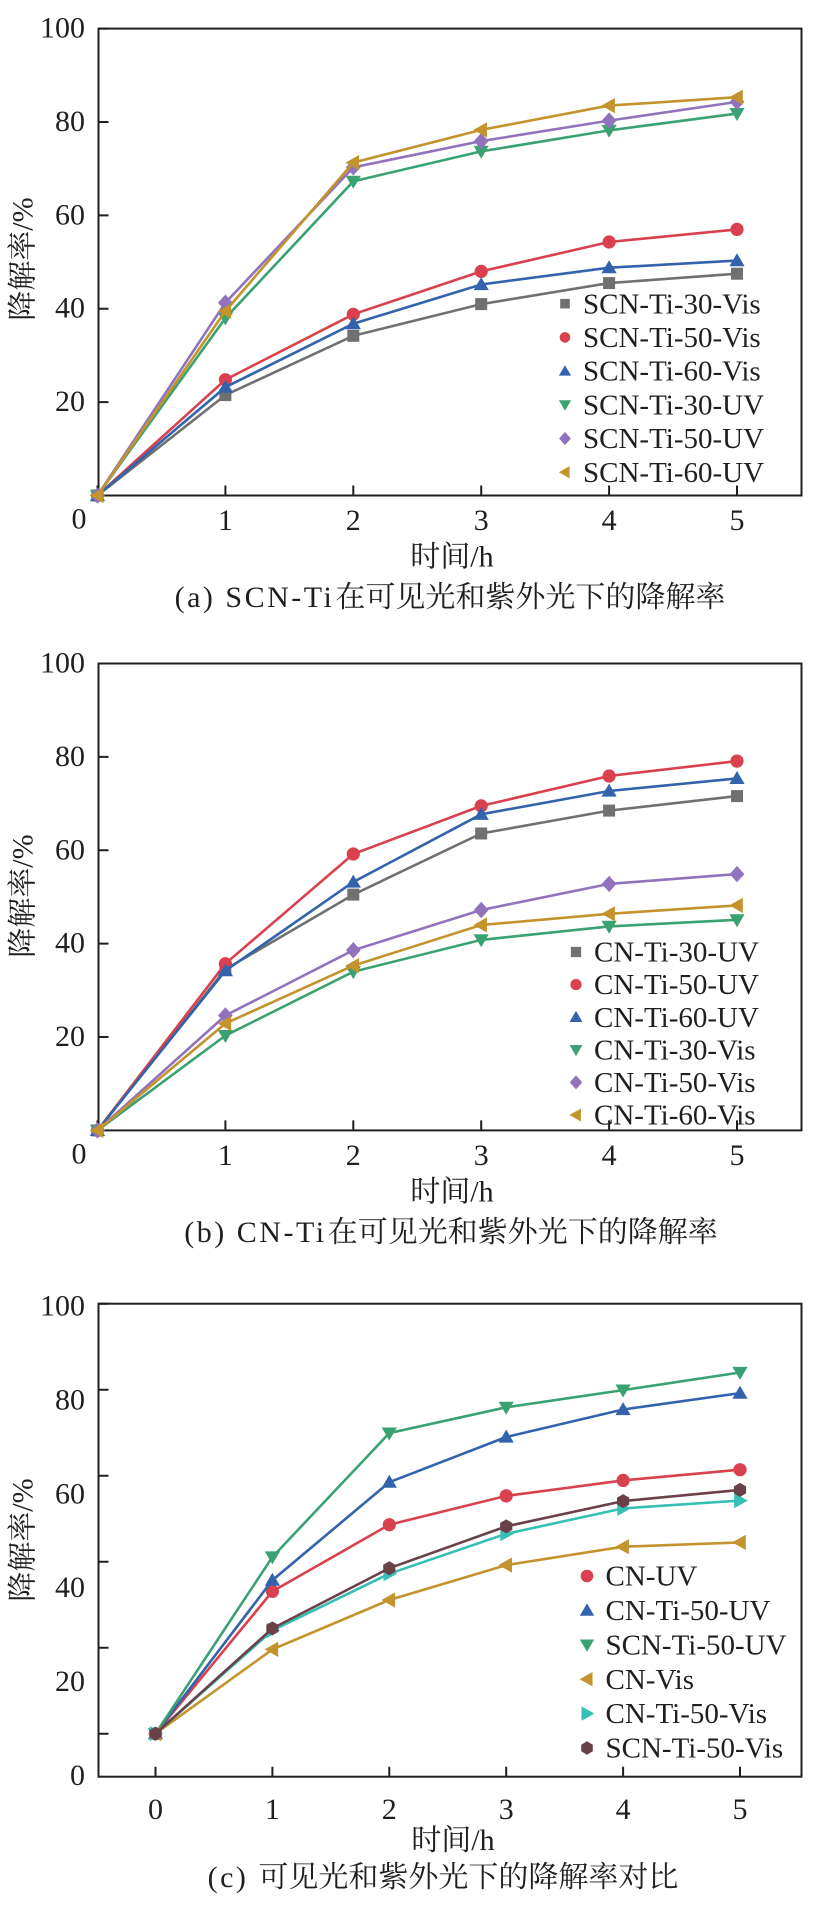 This screenshot has height=1907, width=816. What do you see at coordinates (673, 405) in the screenshot?
I see `svg-text: SCN-Ti-30-UV` at bounding box center [673, 405].